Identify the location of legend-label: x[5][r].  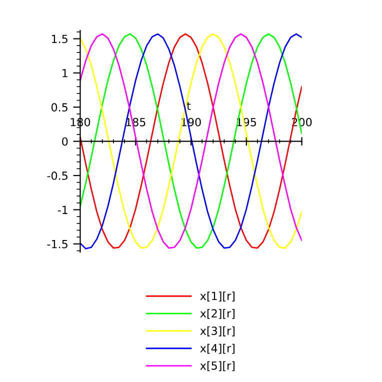
(217, 366).